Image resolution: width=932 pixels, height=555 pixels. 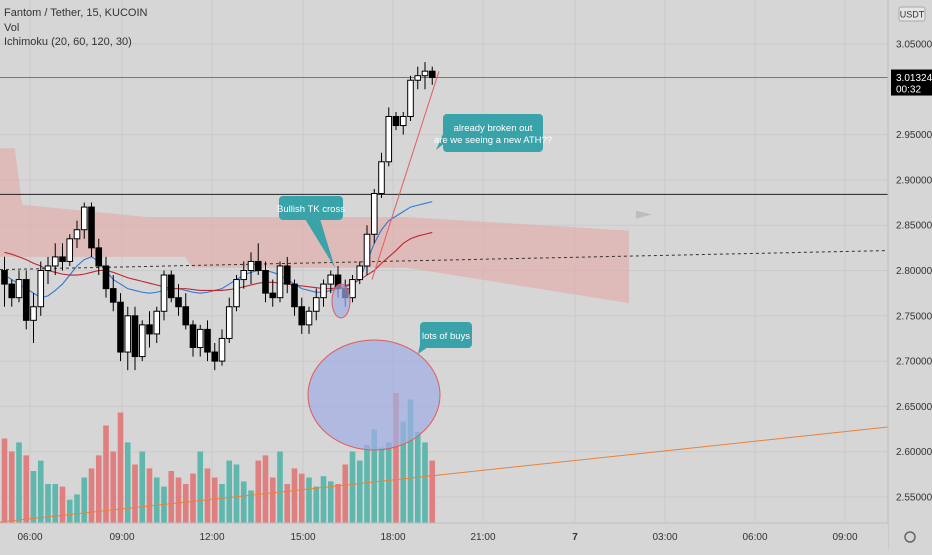 What do you see at coordinates (644, 214) in the screenshot?
I see `cloud-tail-marker` at bounding box center [644, 214].